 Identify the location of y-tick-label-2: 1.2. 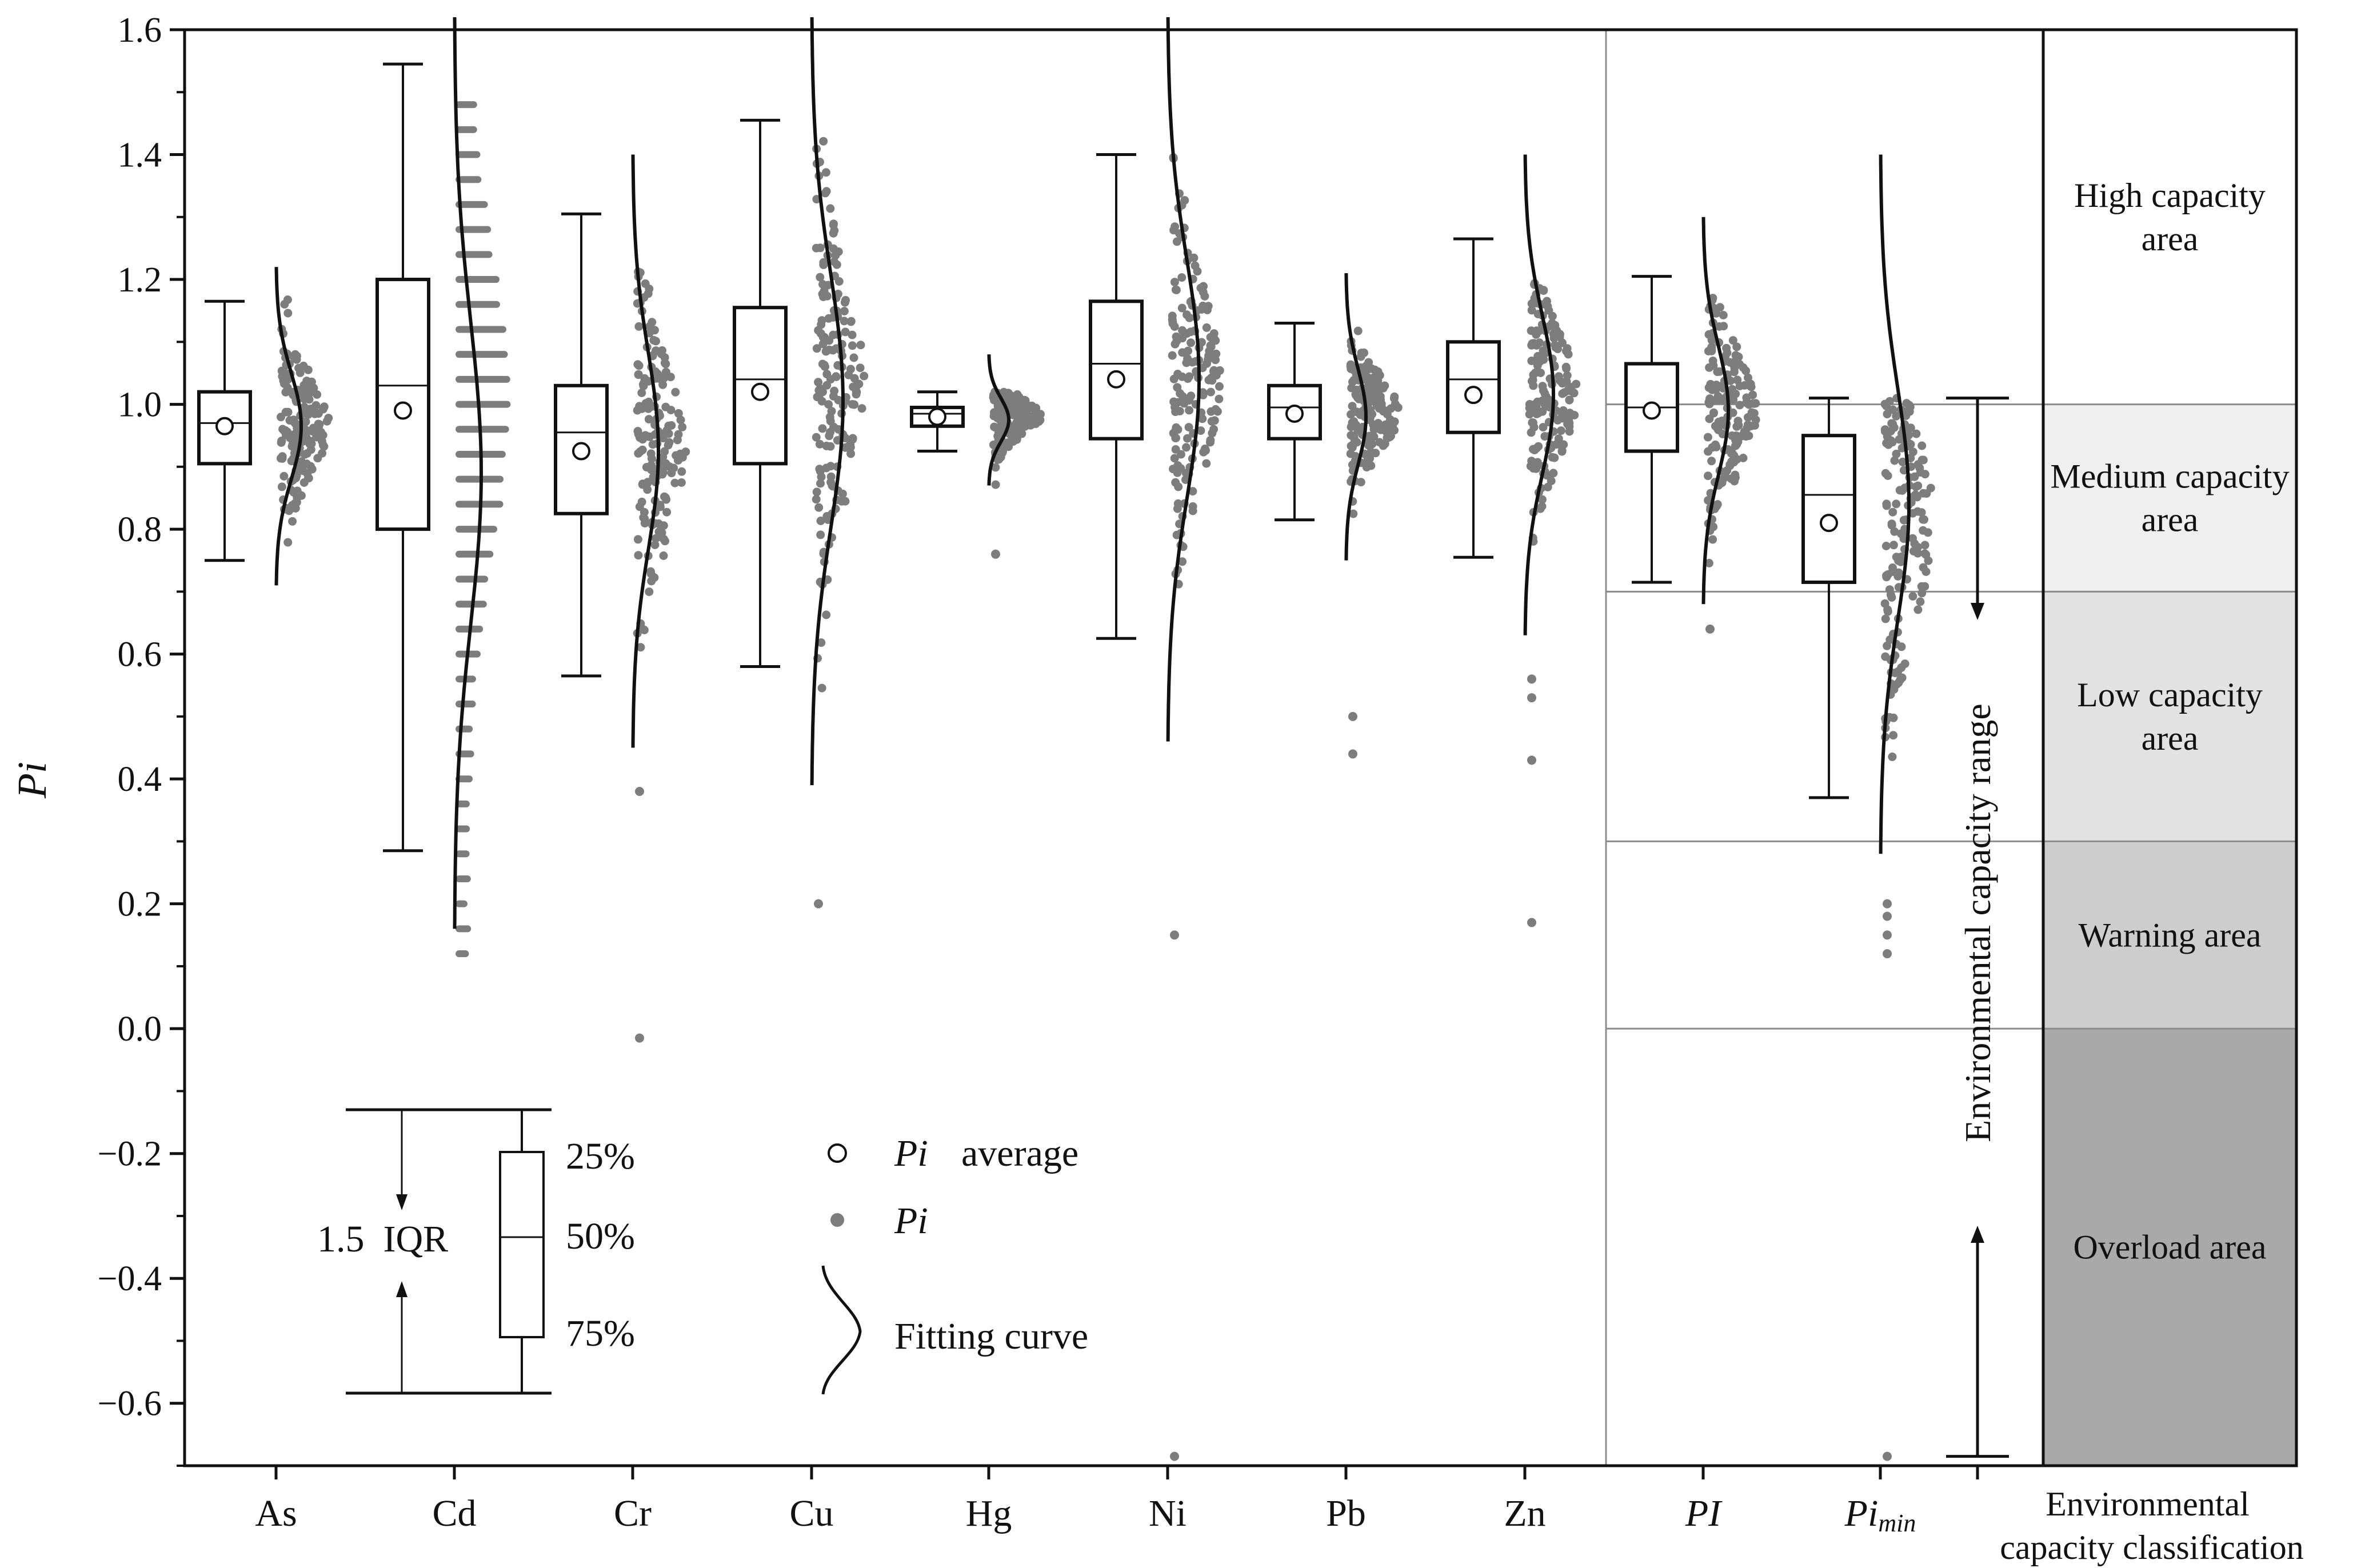
(140, 280).